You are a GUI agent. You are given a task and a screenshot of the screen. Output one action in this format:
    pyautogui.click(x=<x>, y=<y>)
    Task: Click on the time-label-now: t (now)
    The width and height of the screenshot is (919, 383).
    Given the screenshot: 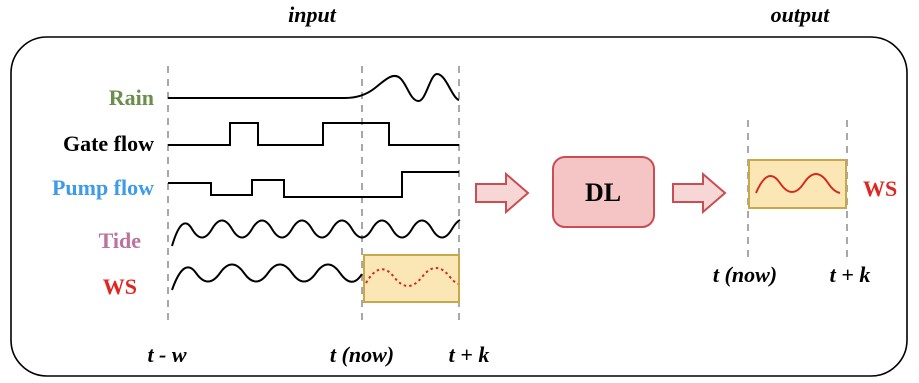 What is the action you would take?
    pyautogui.click(x=362, y=354)
    